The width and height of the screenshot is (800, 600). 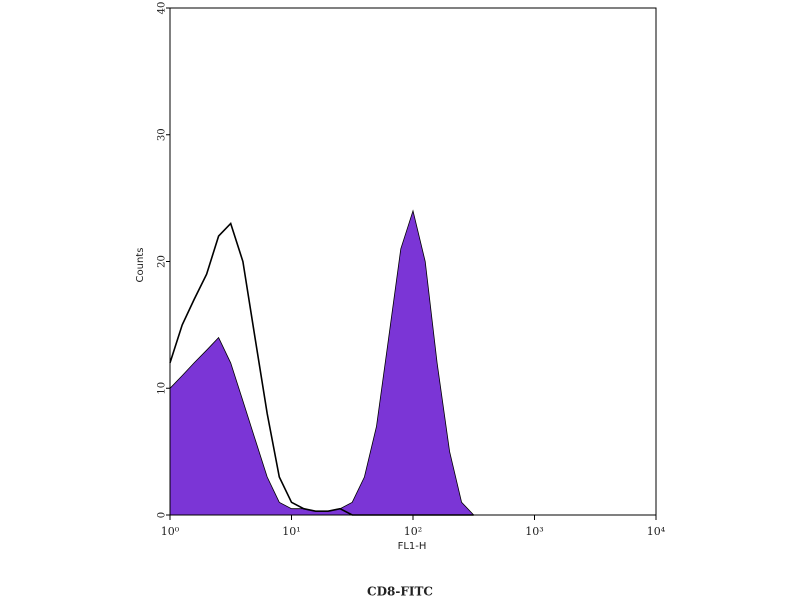 I want to click on y-tick-label: 40, so click(x=162, y=8).